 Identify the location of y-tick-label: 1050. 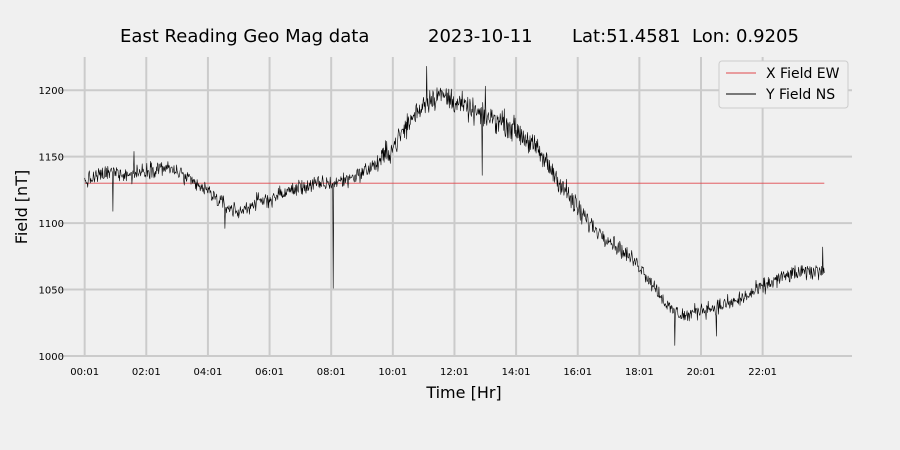
(51, 291).